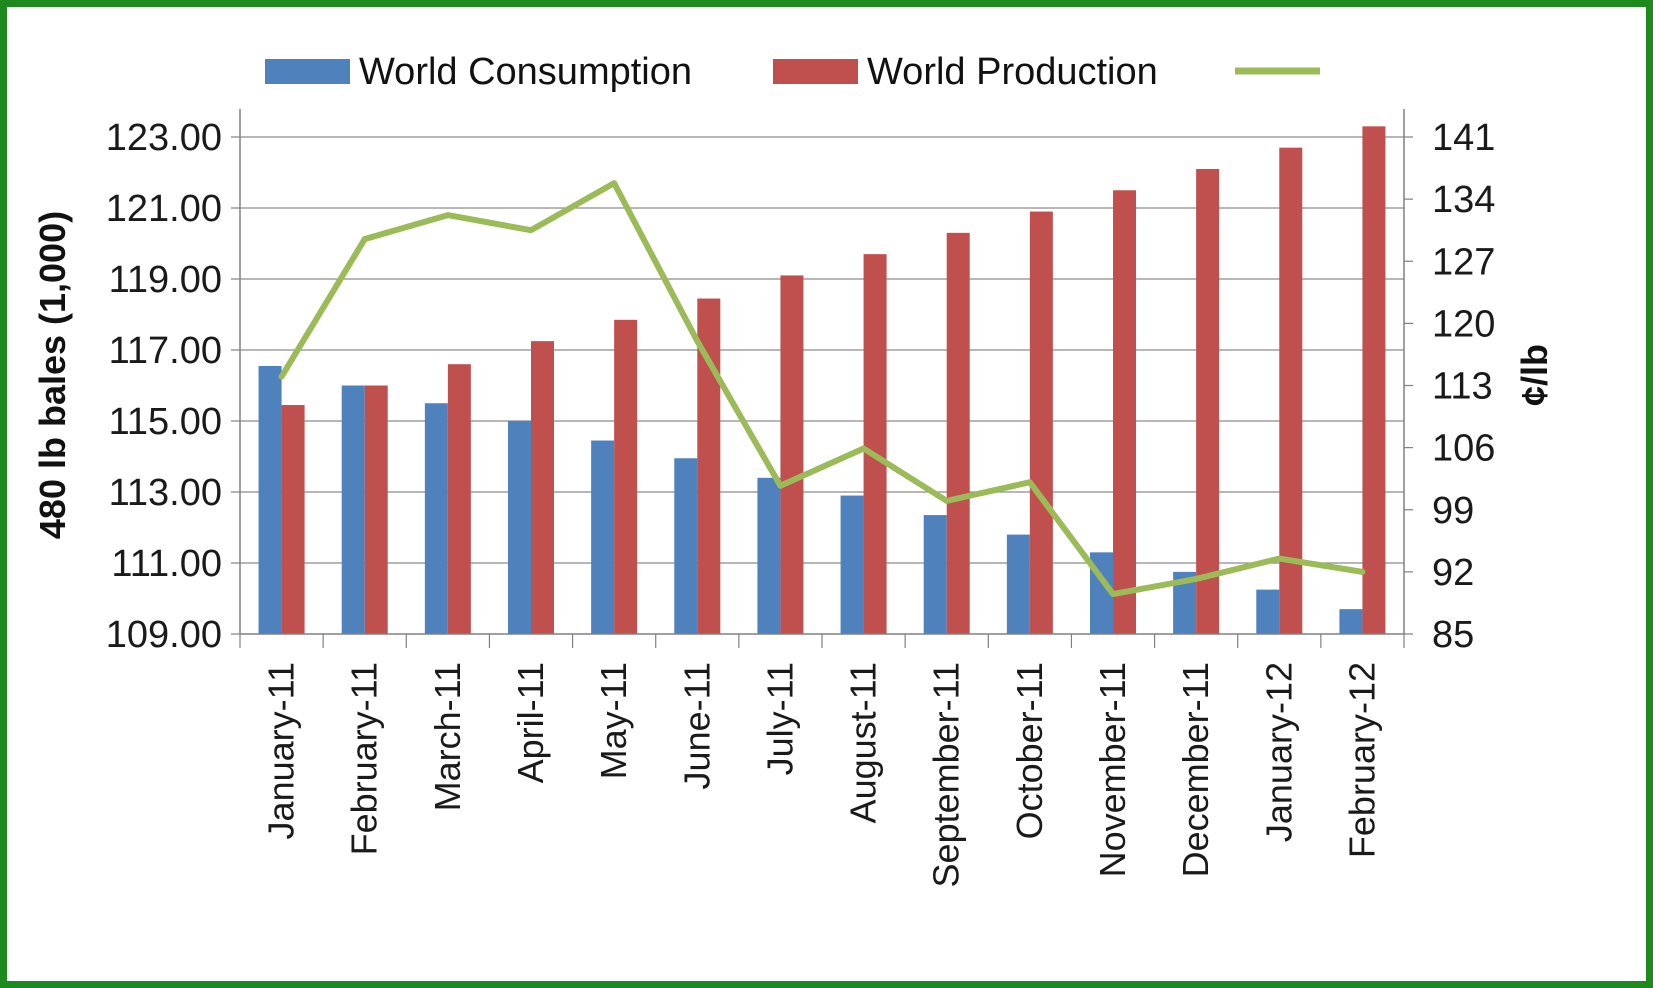 This screenshot has width=1653, height=988. Describe the element at coordinates (1012, 72) in the screenshot. I see `legend-label-production: World Production` at that location.